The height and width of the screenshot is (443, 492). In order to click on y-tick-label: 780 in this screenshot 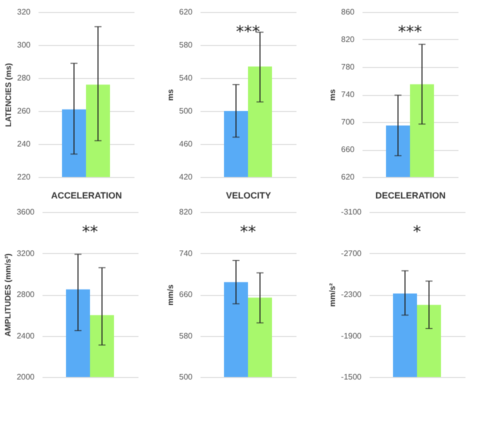, I will do `click(348, 67)`.